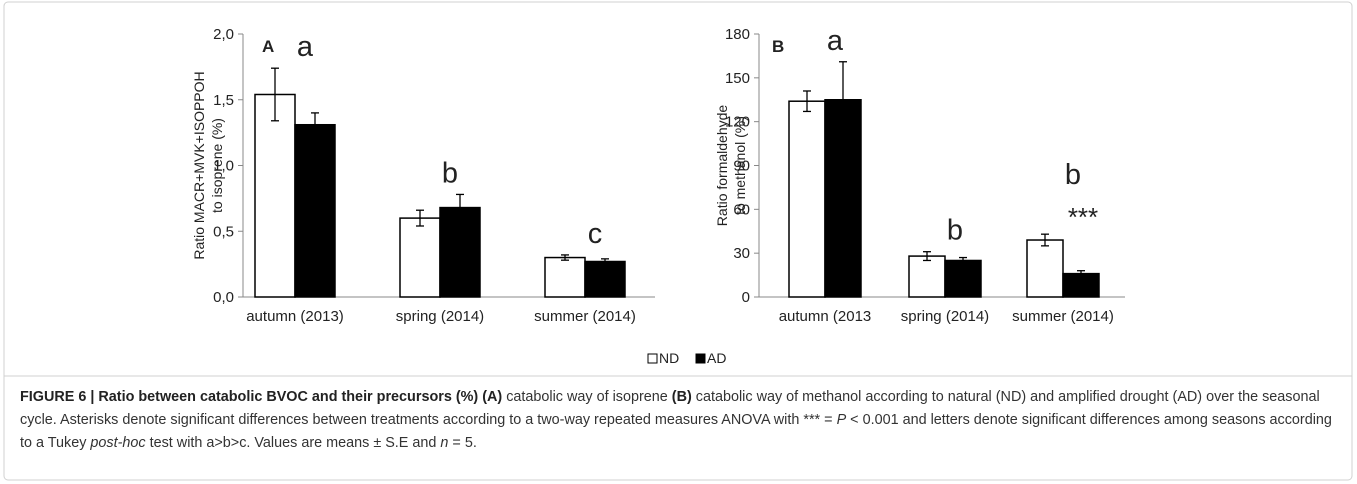 The width and height of the screenshot is (1357, 484). Describe the element at coordinates (444, 443) in the screenshot. I see `caption-text: n` at that location.